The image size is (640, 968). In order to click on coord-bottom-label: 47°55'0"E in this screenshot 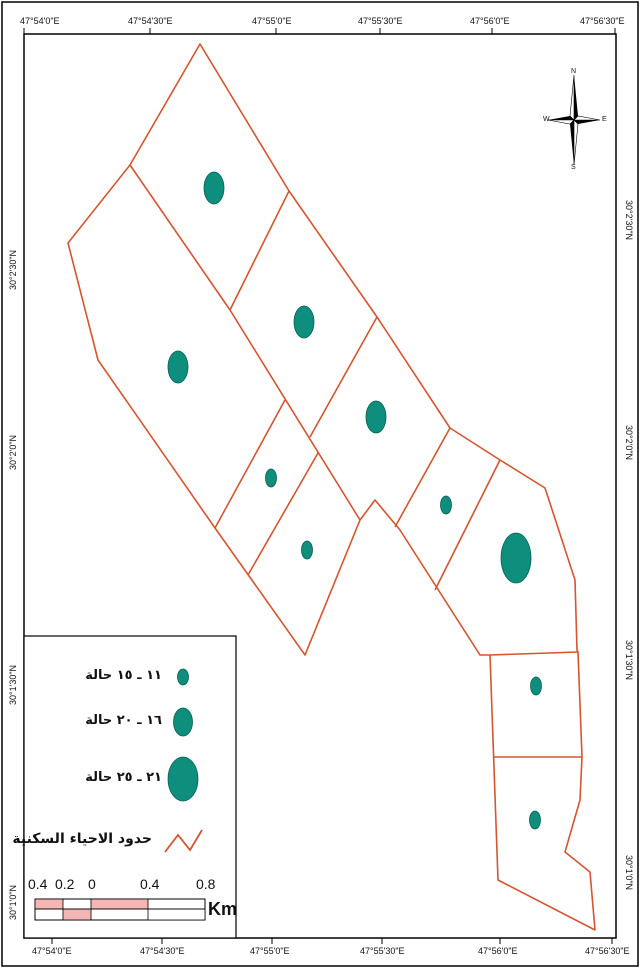, I will do `click(270, 951)`.